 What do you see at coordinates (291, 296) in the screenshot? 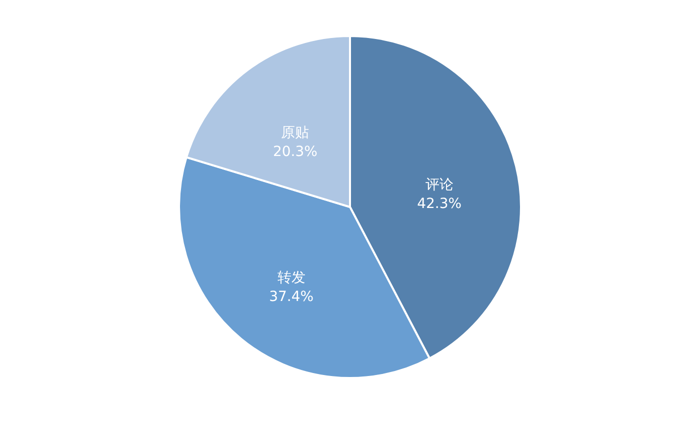
I see `data-label: 37.4%` at bounding box center [291, 296].